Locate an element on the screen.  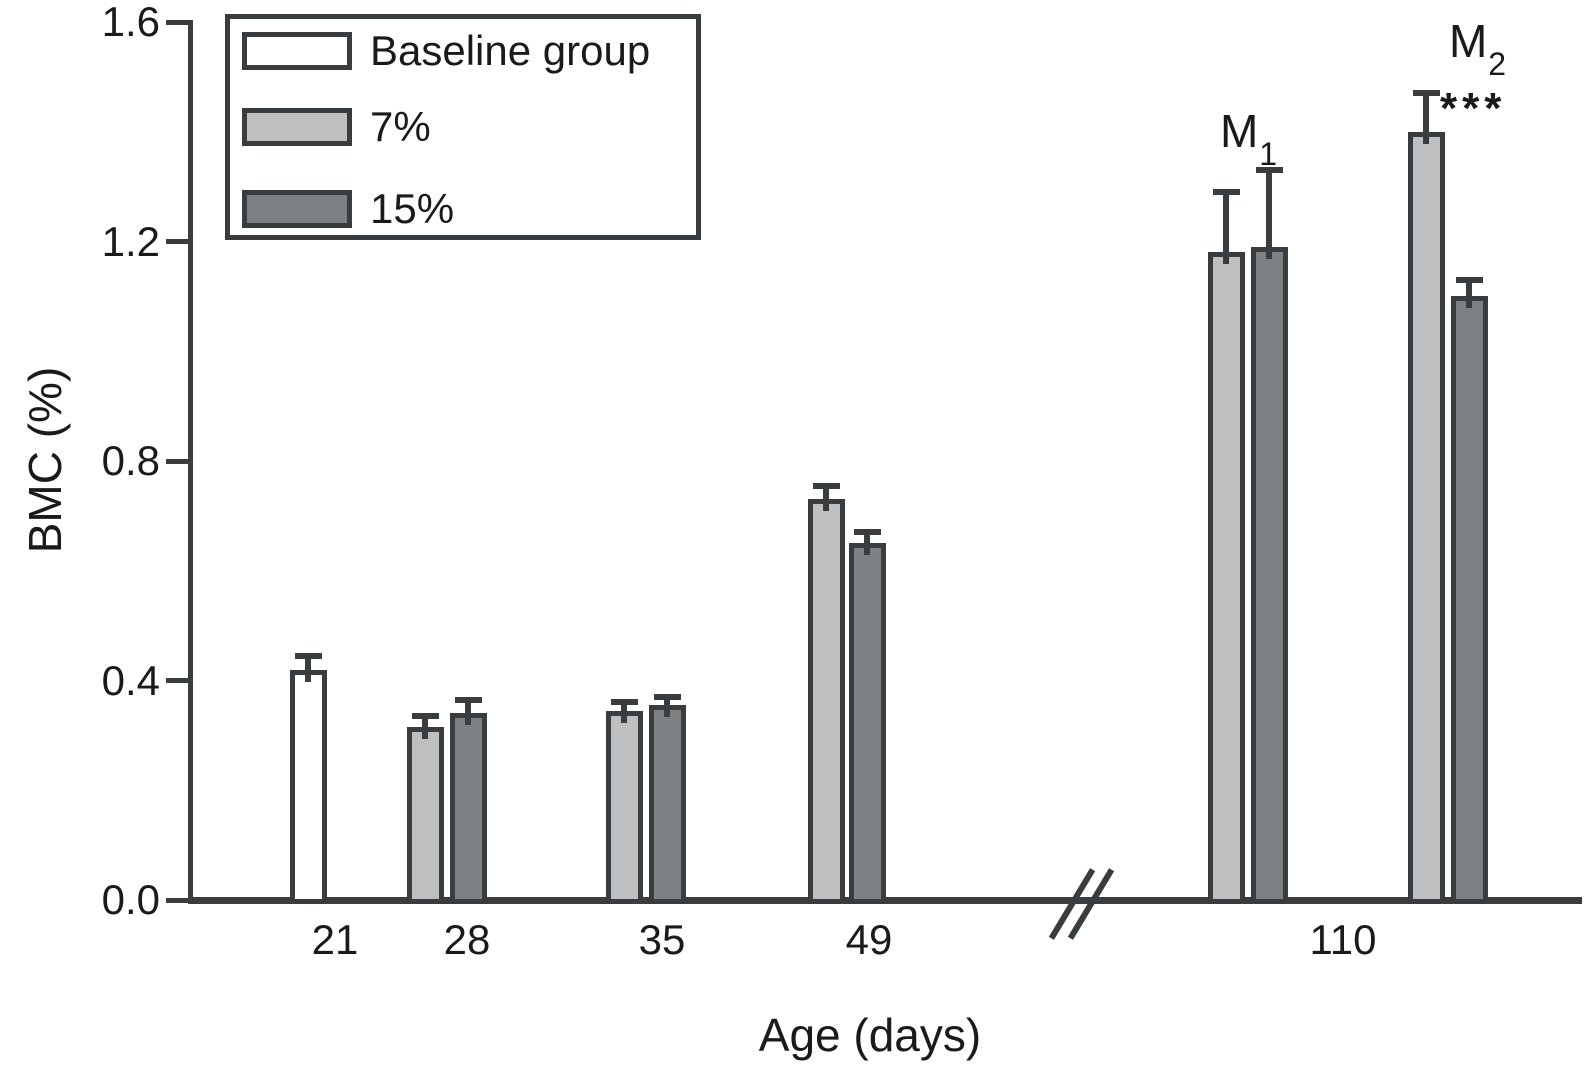
x-axis-title: Age (days) is located at coordinates (870, 1035).